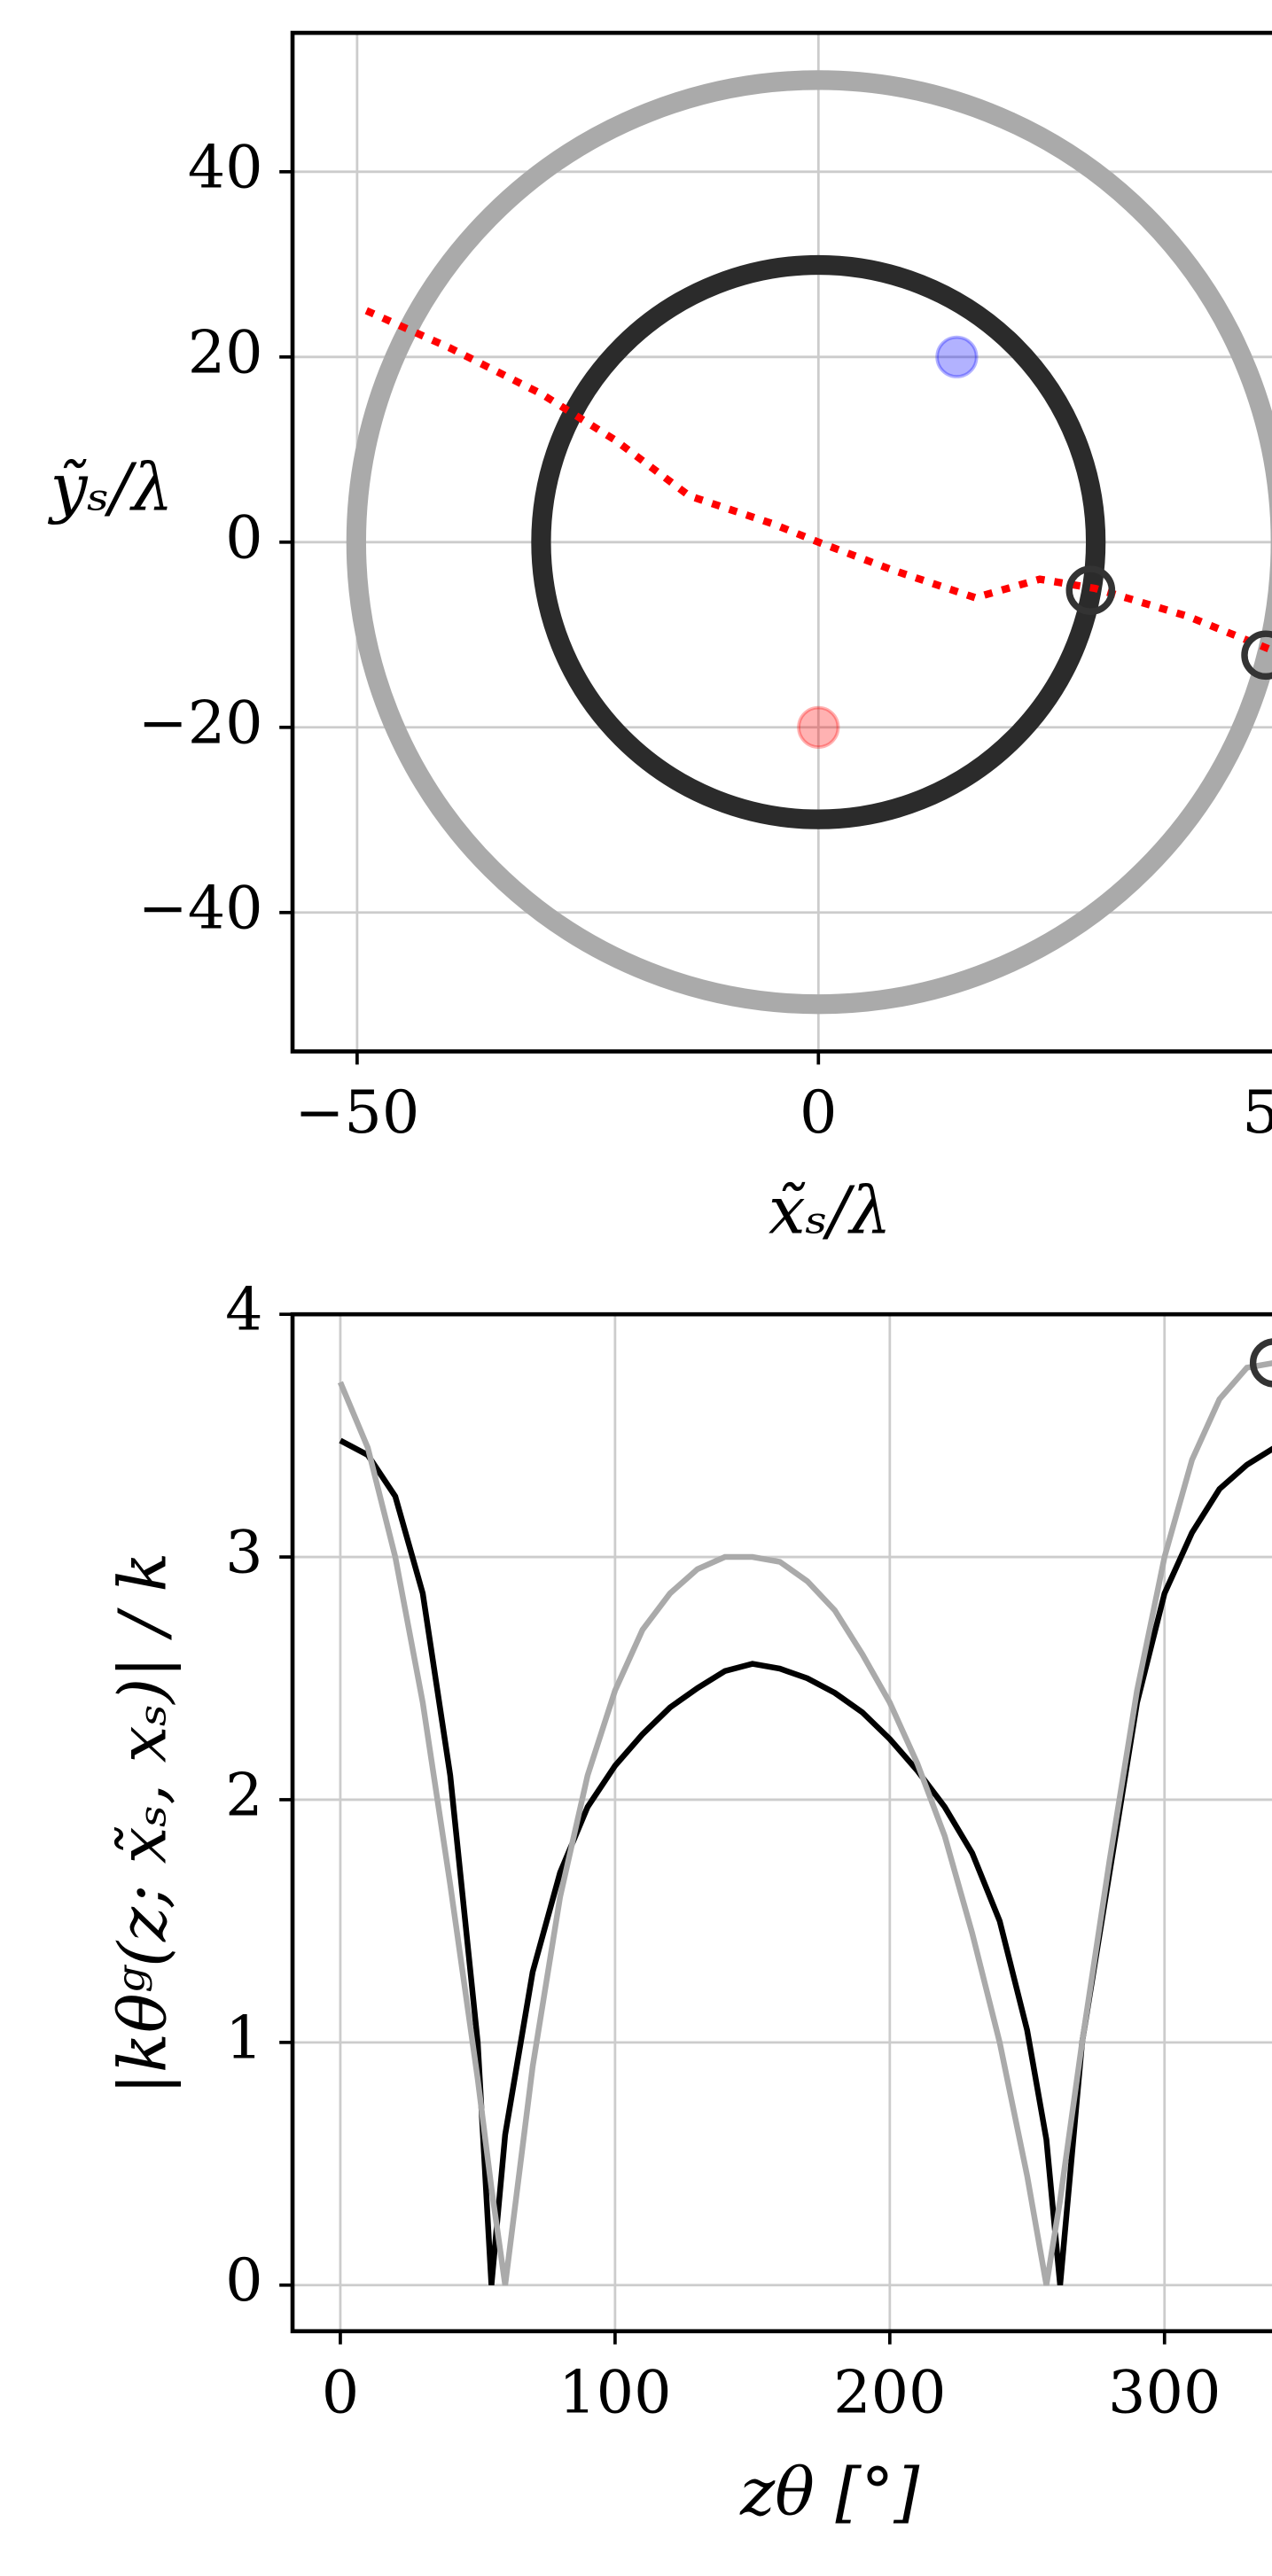  What do you see at coordinates (143, 1824) in the screenshot?
I see `y-axis-label: |kθᵍ(z; x̃ₛ, xₛ)| / k` at bounding box center [143, 1824].